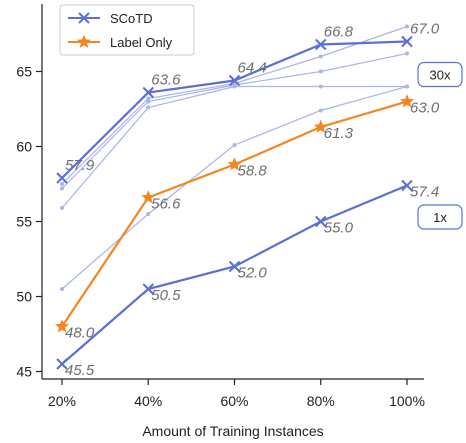  Describe the element at coordinates (24, 222) in the screenshot. I see `y-tick-label: 55` at that location.